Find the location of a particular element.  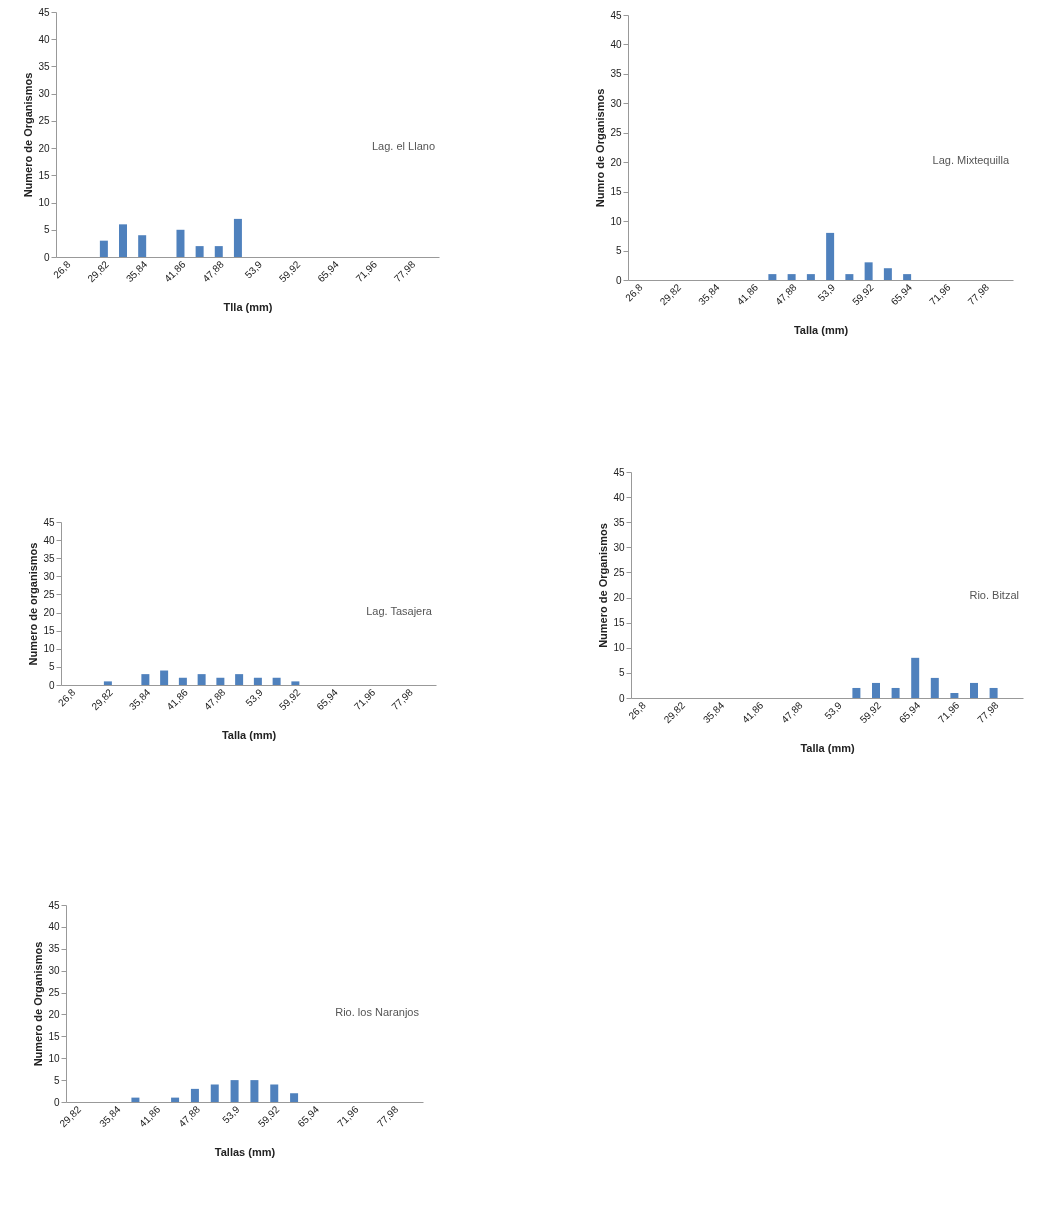

annotation: Rio. Bitzal is located at coordinates (994, 595).